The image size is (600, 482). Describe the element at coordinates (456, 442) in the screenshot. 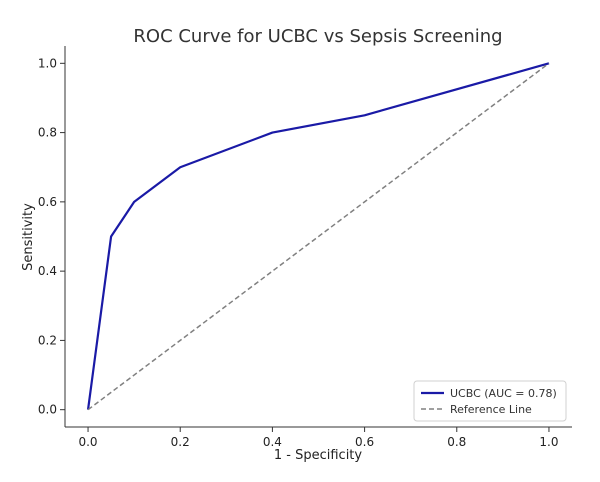

I see `x-tick-label: 0.8` at that location.